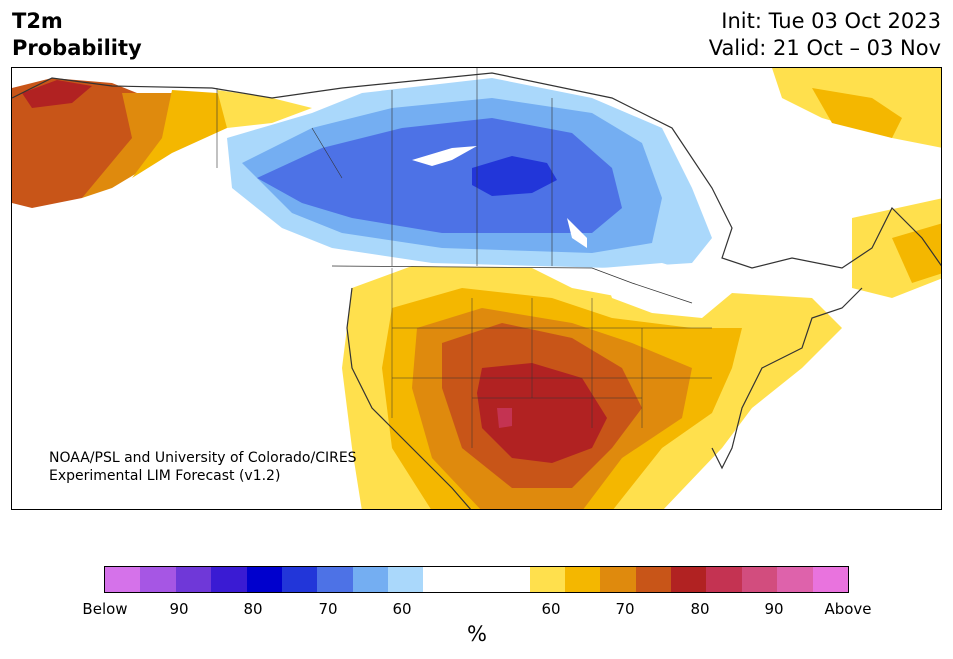  I want to click on colorbar-tick-below-70: 70, so click(328, 609).